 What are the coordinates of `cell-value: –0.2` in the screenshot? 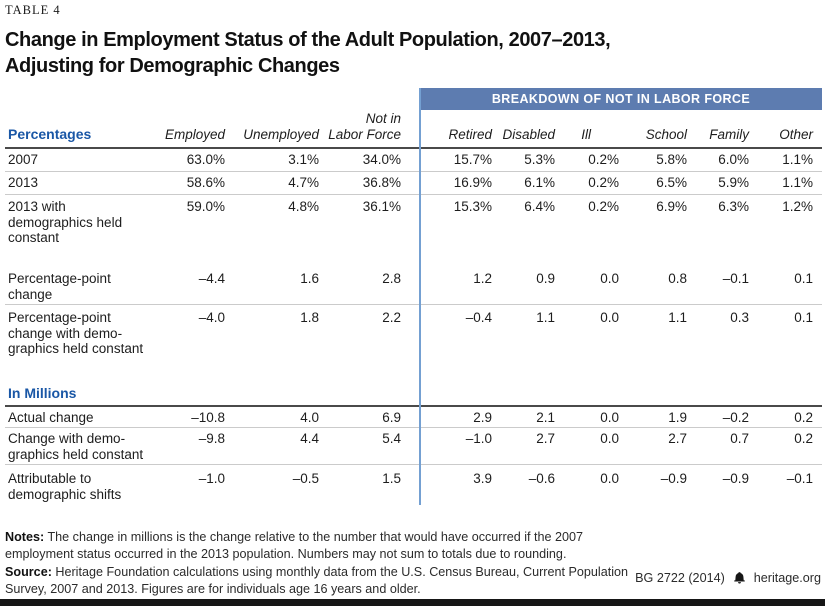 It's located at (735, 417).